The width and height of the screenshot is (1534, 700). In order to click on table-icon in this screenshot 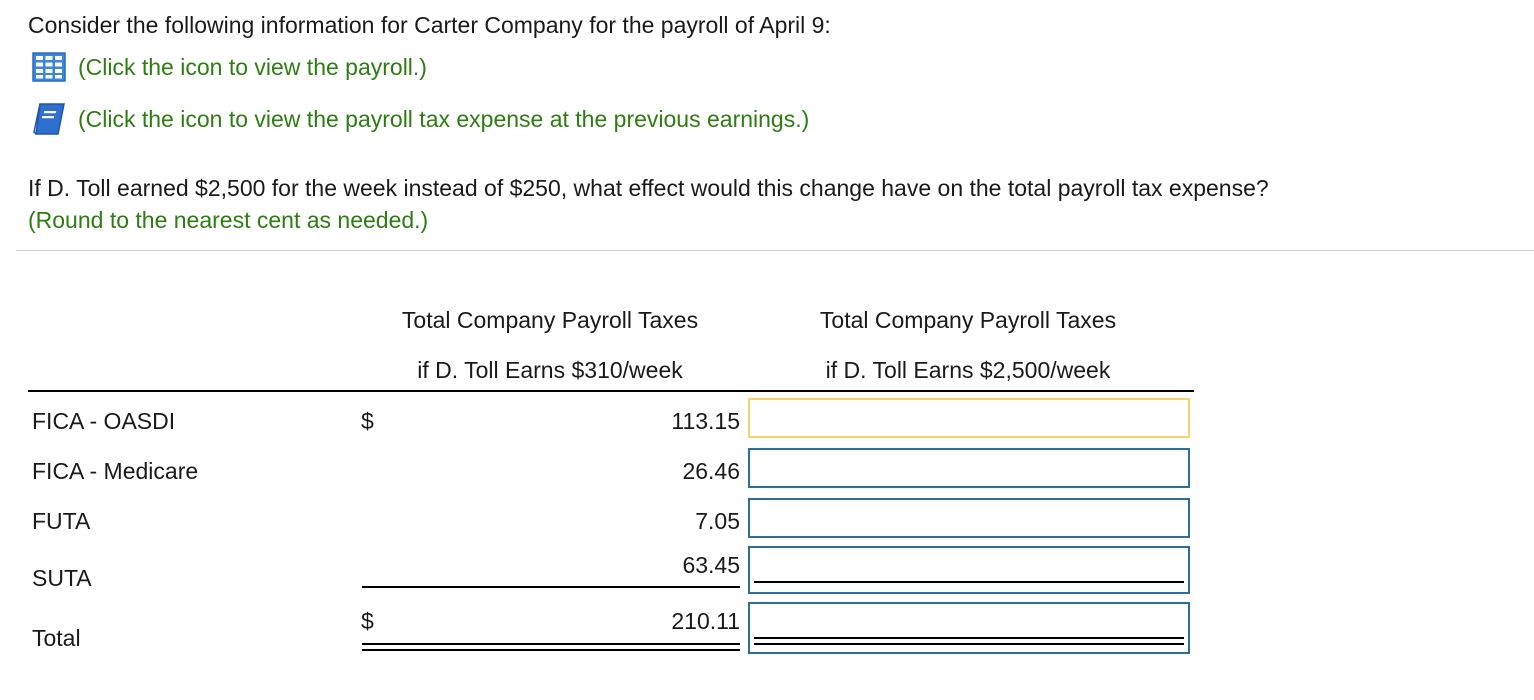, I will do `click(51, 67)`.